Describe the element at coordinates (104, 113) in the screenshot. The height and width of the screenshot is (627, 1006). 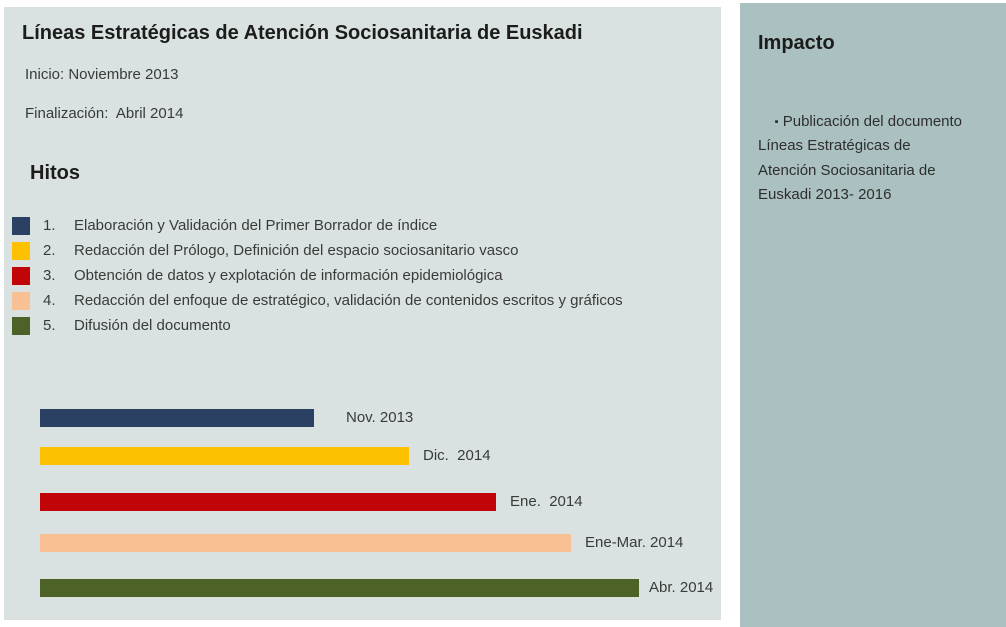
I see `end-date: Finalización: Abril 2014` at that location.